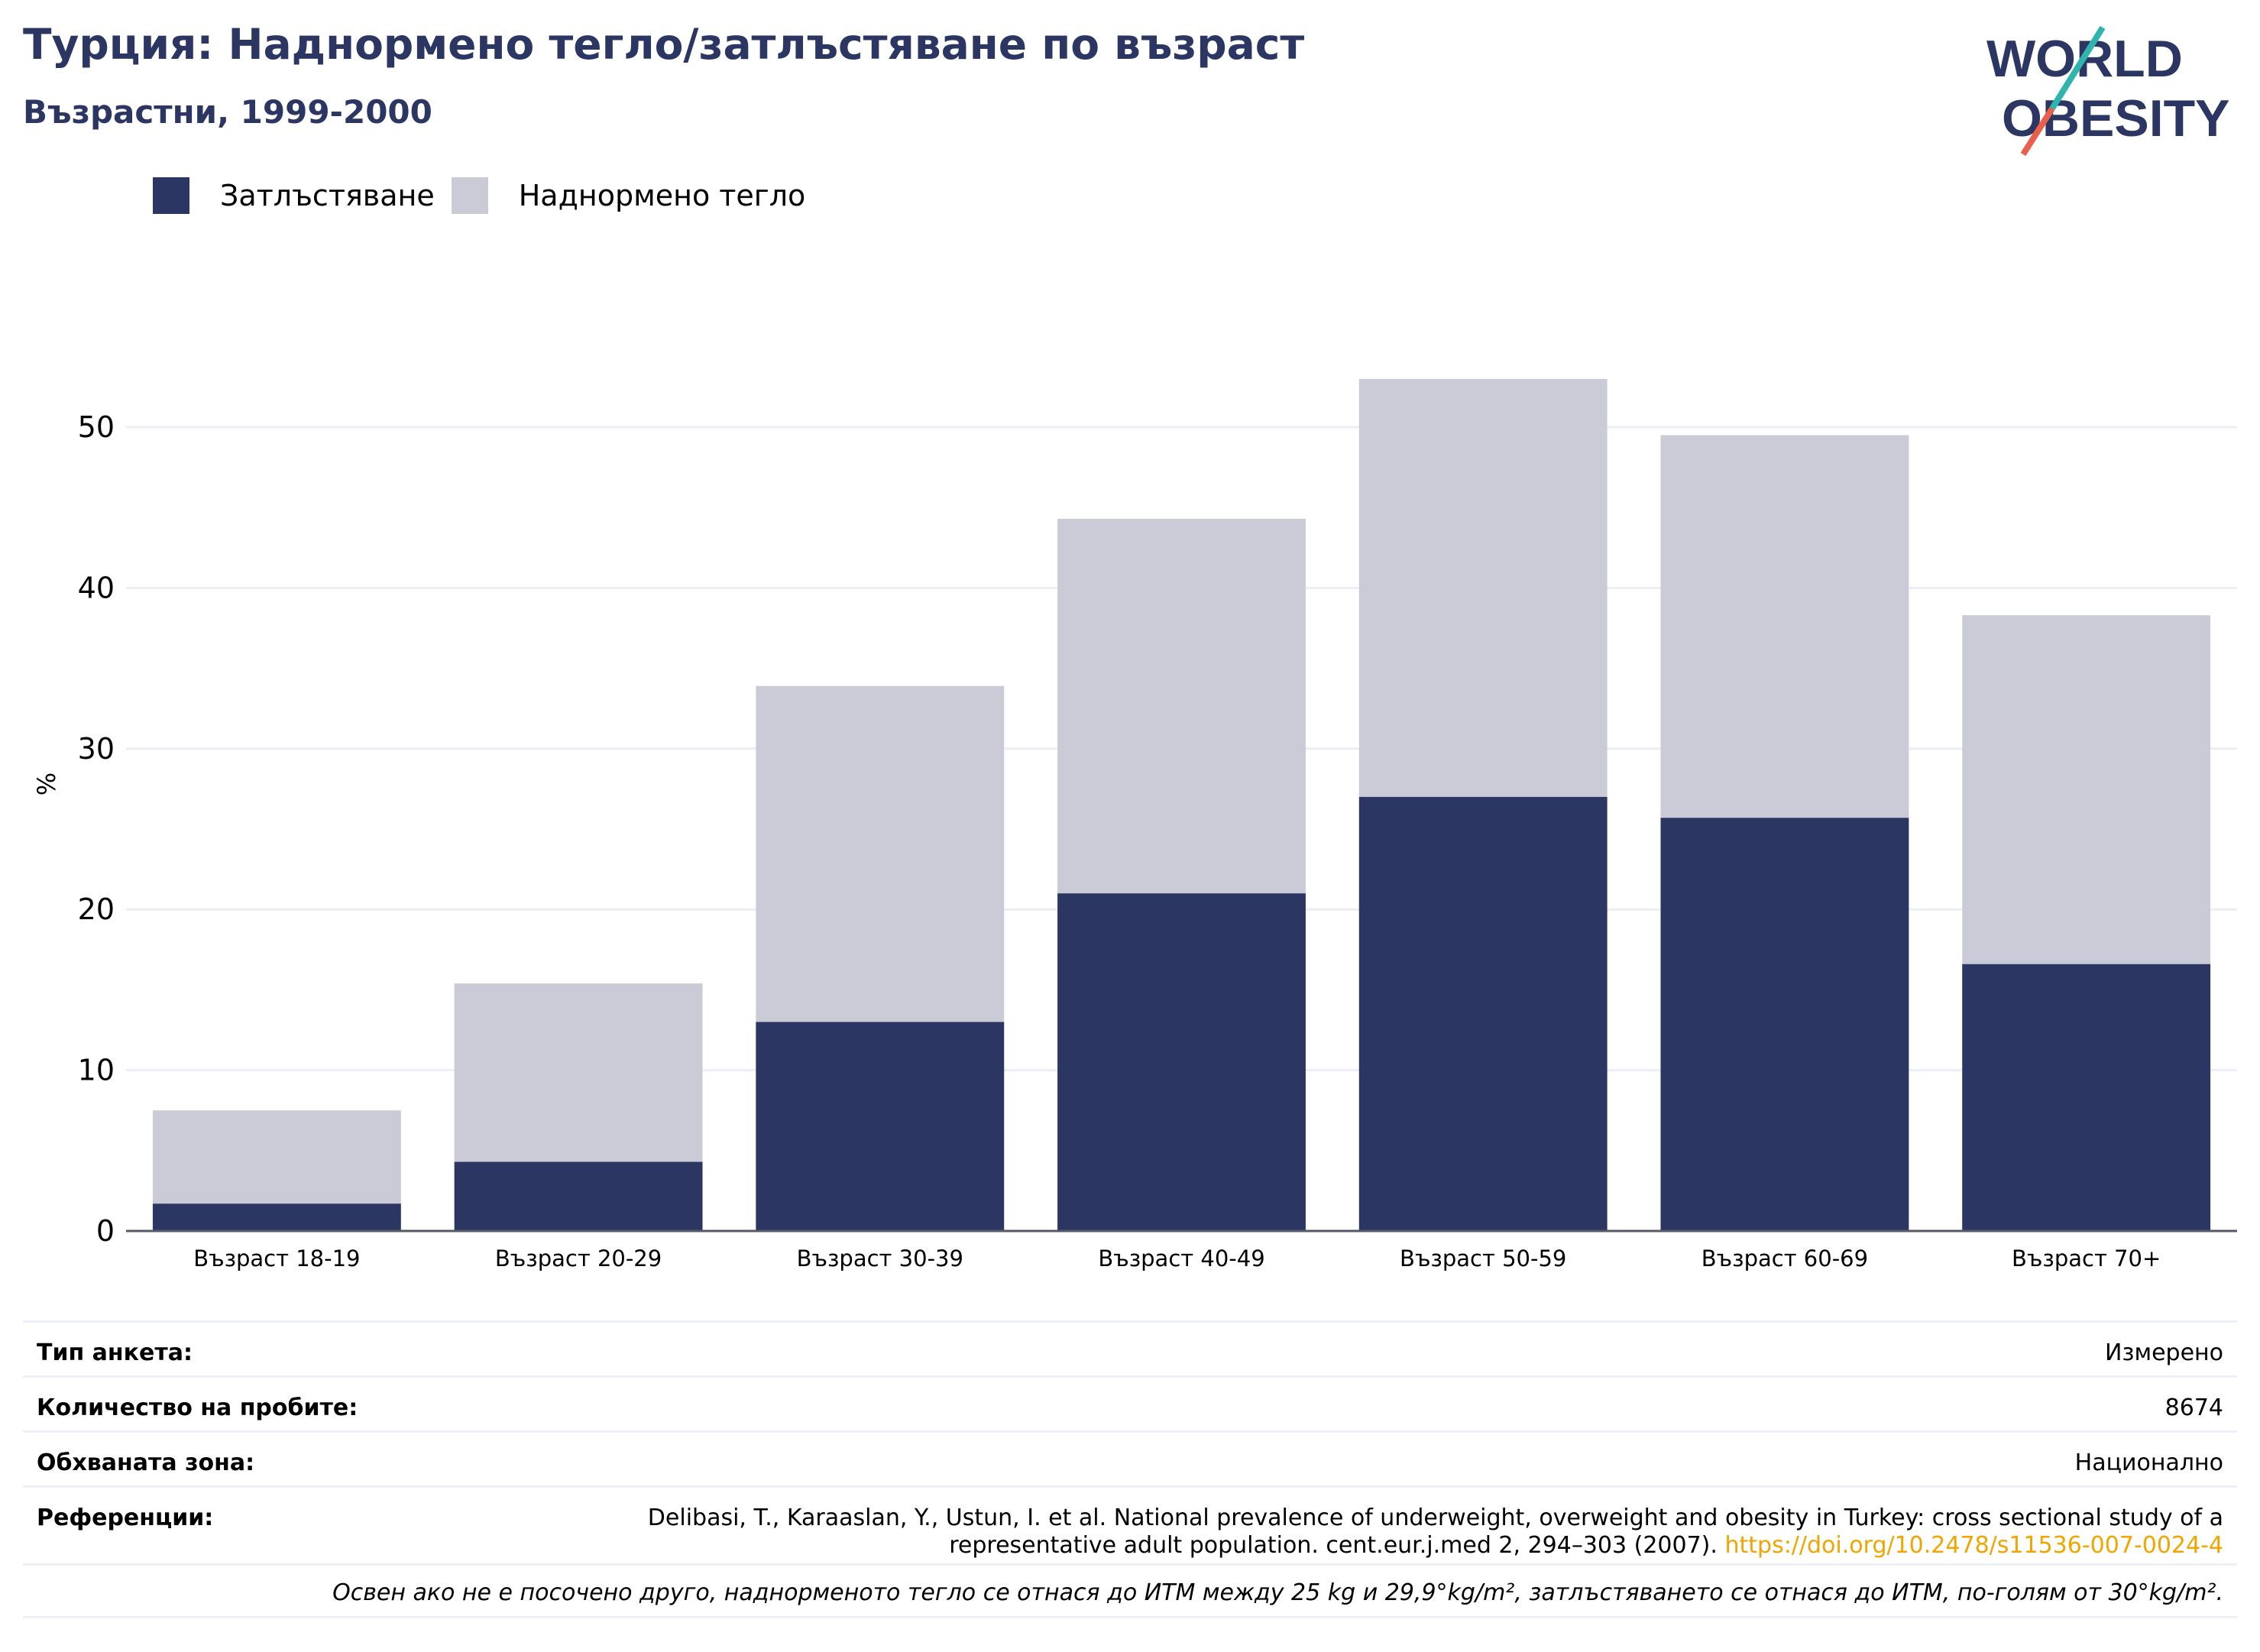 This screenshot has height=1652, width=2260. I want to click on y-tick-label: 20, so click(96, 909).